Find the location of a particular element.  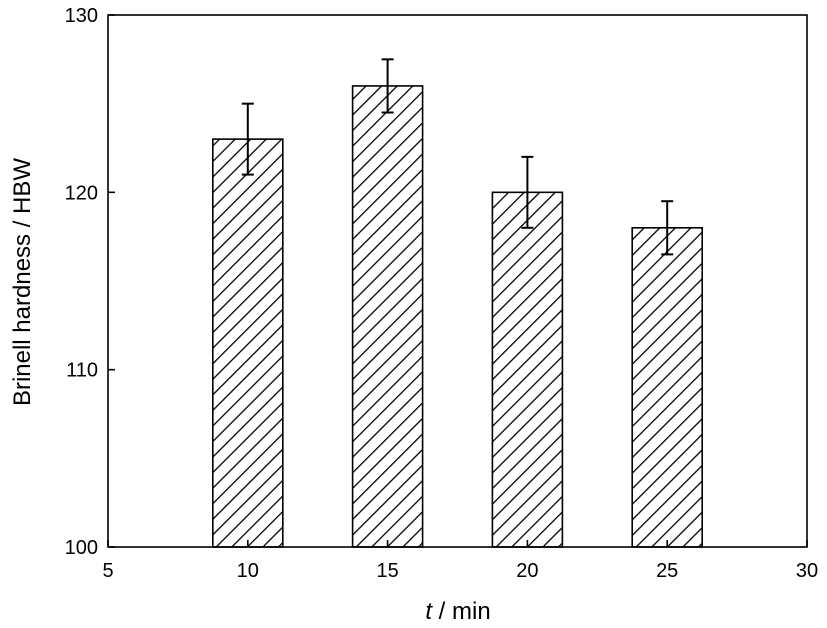

x-tick-label-25: 25 is located at coordinates (667, 571).